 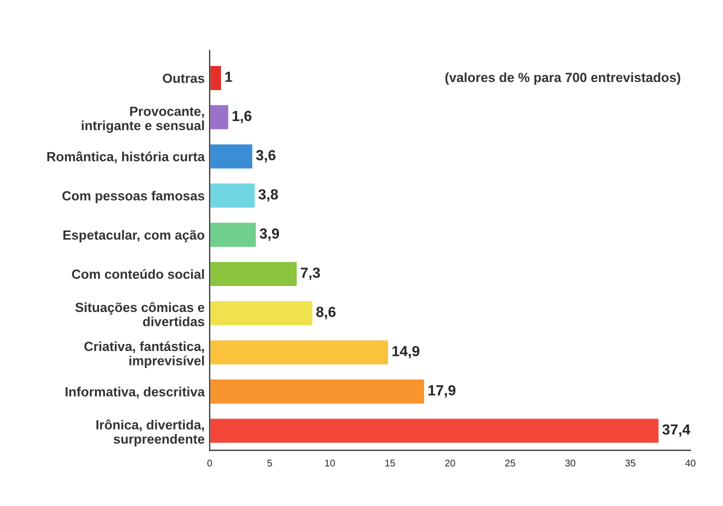 What do you see at coordinates (390, 463) in the screenshot?
I see `x-tick-label: 15` at bounding box center [390, 463].